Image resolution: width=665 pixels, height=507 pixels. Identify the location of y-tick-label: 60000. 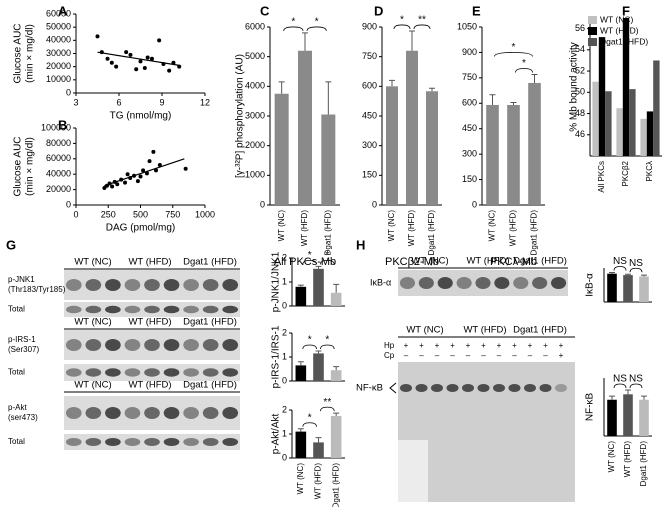
(58, 13).